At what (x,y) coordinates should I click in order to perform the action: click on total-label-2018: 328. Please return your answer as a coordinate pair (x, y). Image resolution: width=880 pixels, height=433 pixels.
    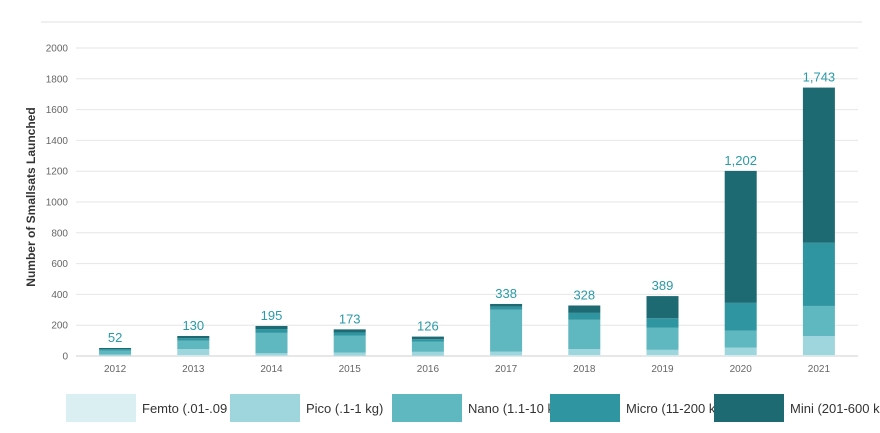
    Looking at the image, I should click on (584, 294).